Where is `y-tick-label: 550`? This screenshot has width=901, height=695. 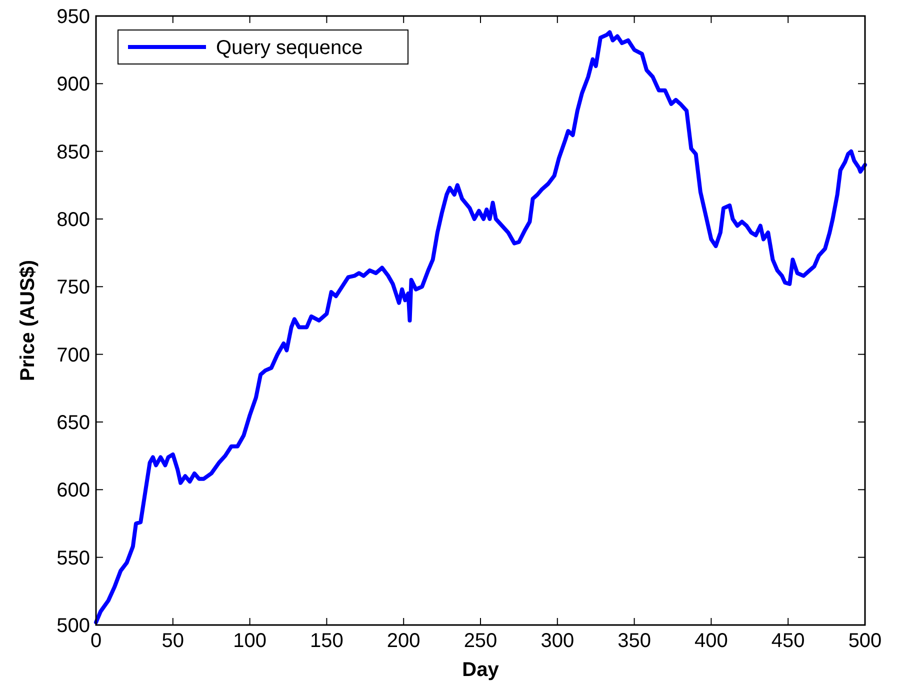 y-tick-label: 550 is located at coordinates (73, 558).